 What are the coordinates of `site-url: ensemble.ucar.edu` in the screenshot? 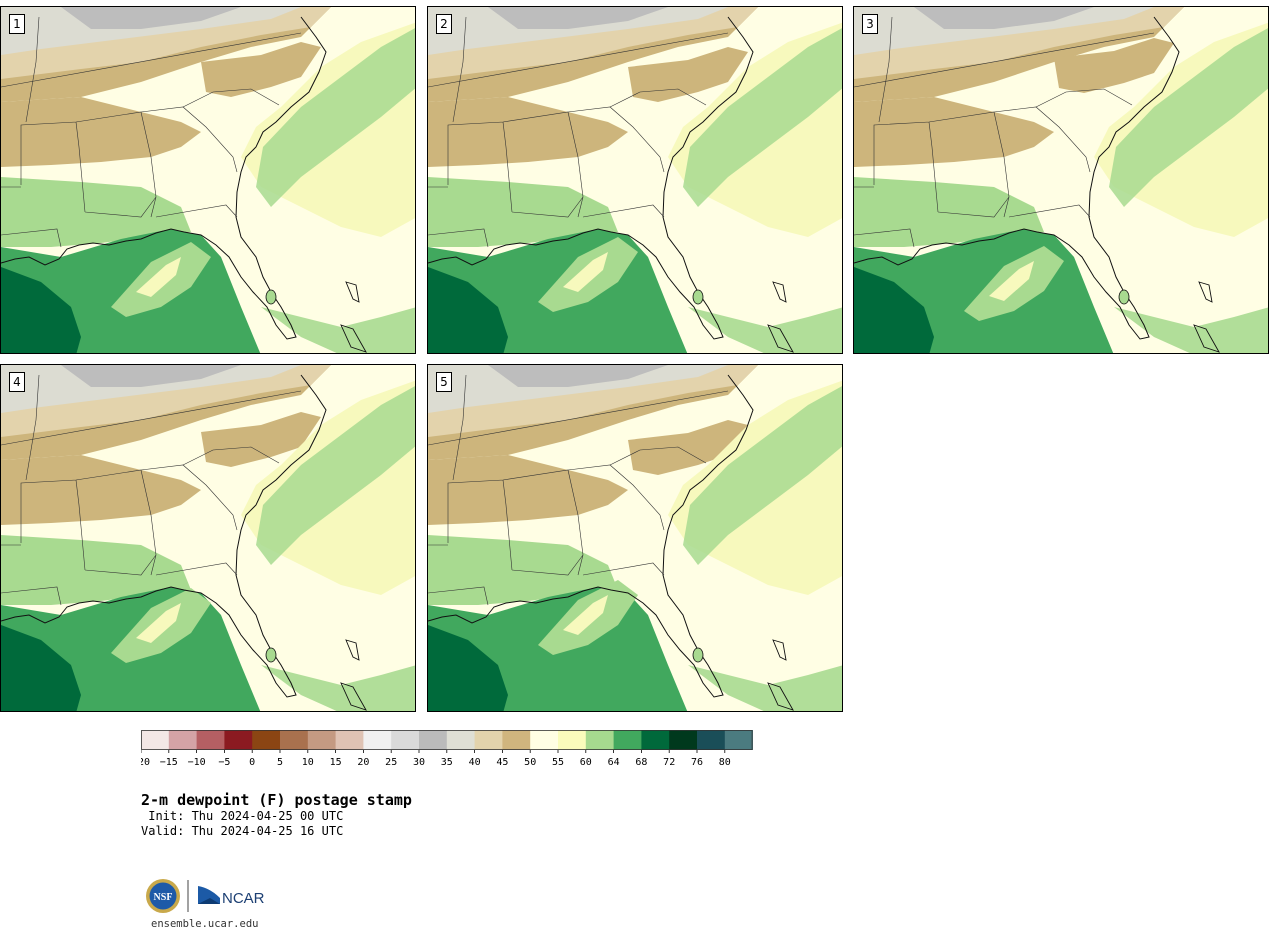 It's located at (205, 924).